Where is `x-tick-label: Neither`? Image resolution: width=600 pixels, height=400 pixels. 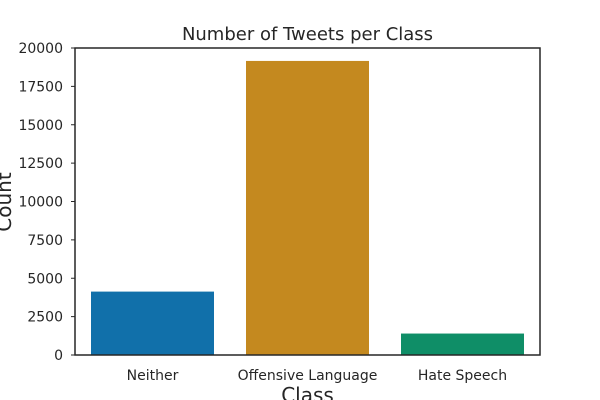 x-tick-label: Neither is located at coordinates (153, 376).